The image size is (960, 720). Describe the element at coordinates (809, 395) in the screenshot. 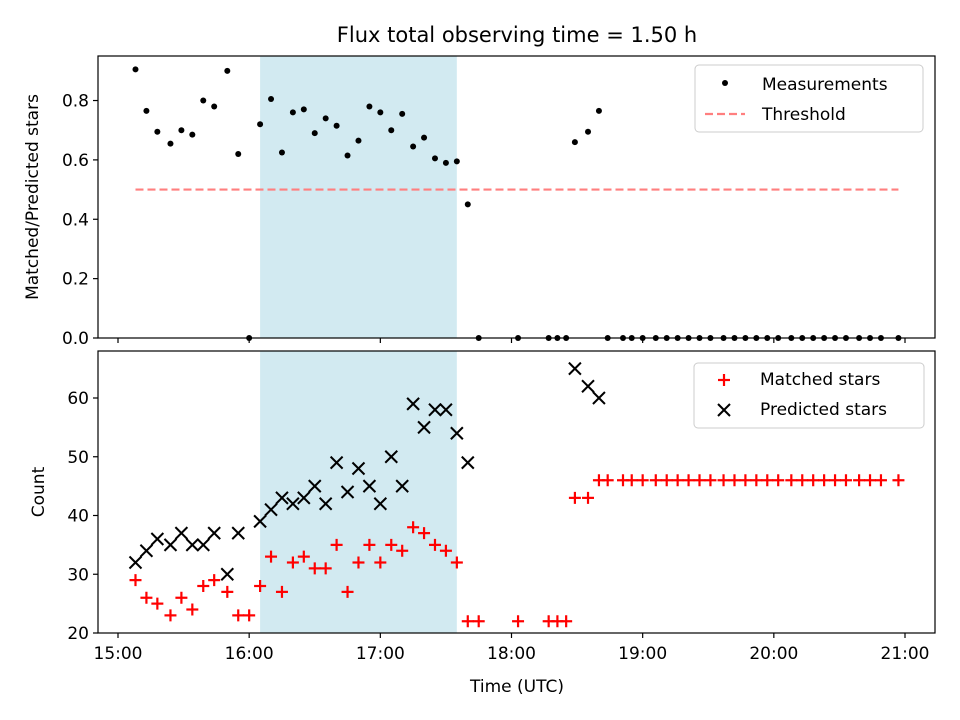

I see `bottom-legend-box` at that location.